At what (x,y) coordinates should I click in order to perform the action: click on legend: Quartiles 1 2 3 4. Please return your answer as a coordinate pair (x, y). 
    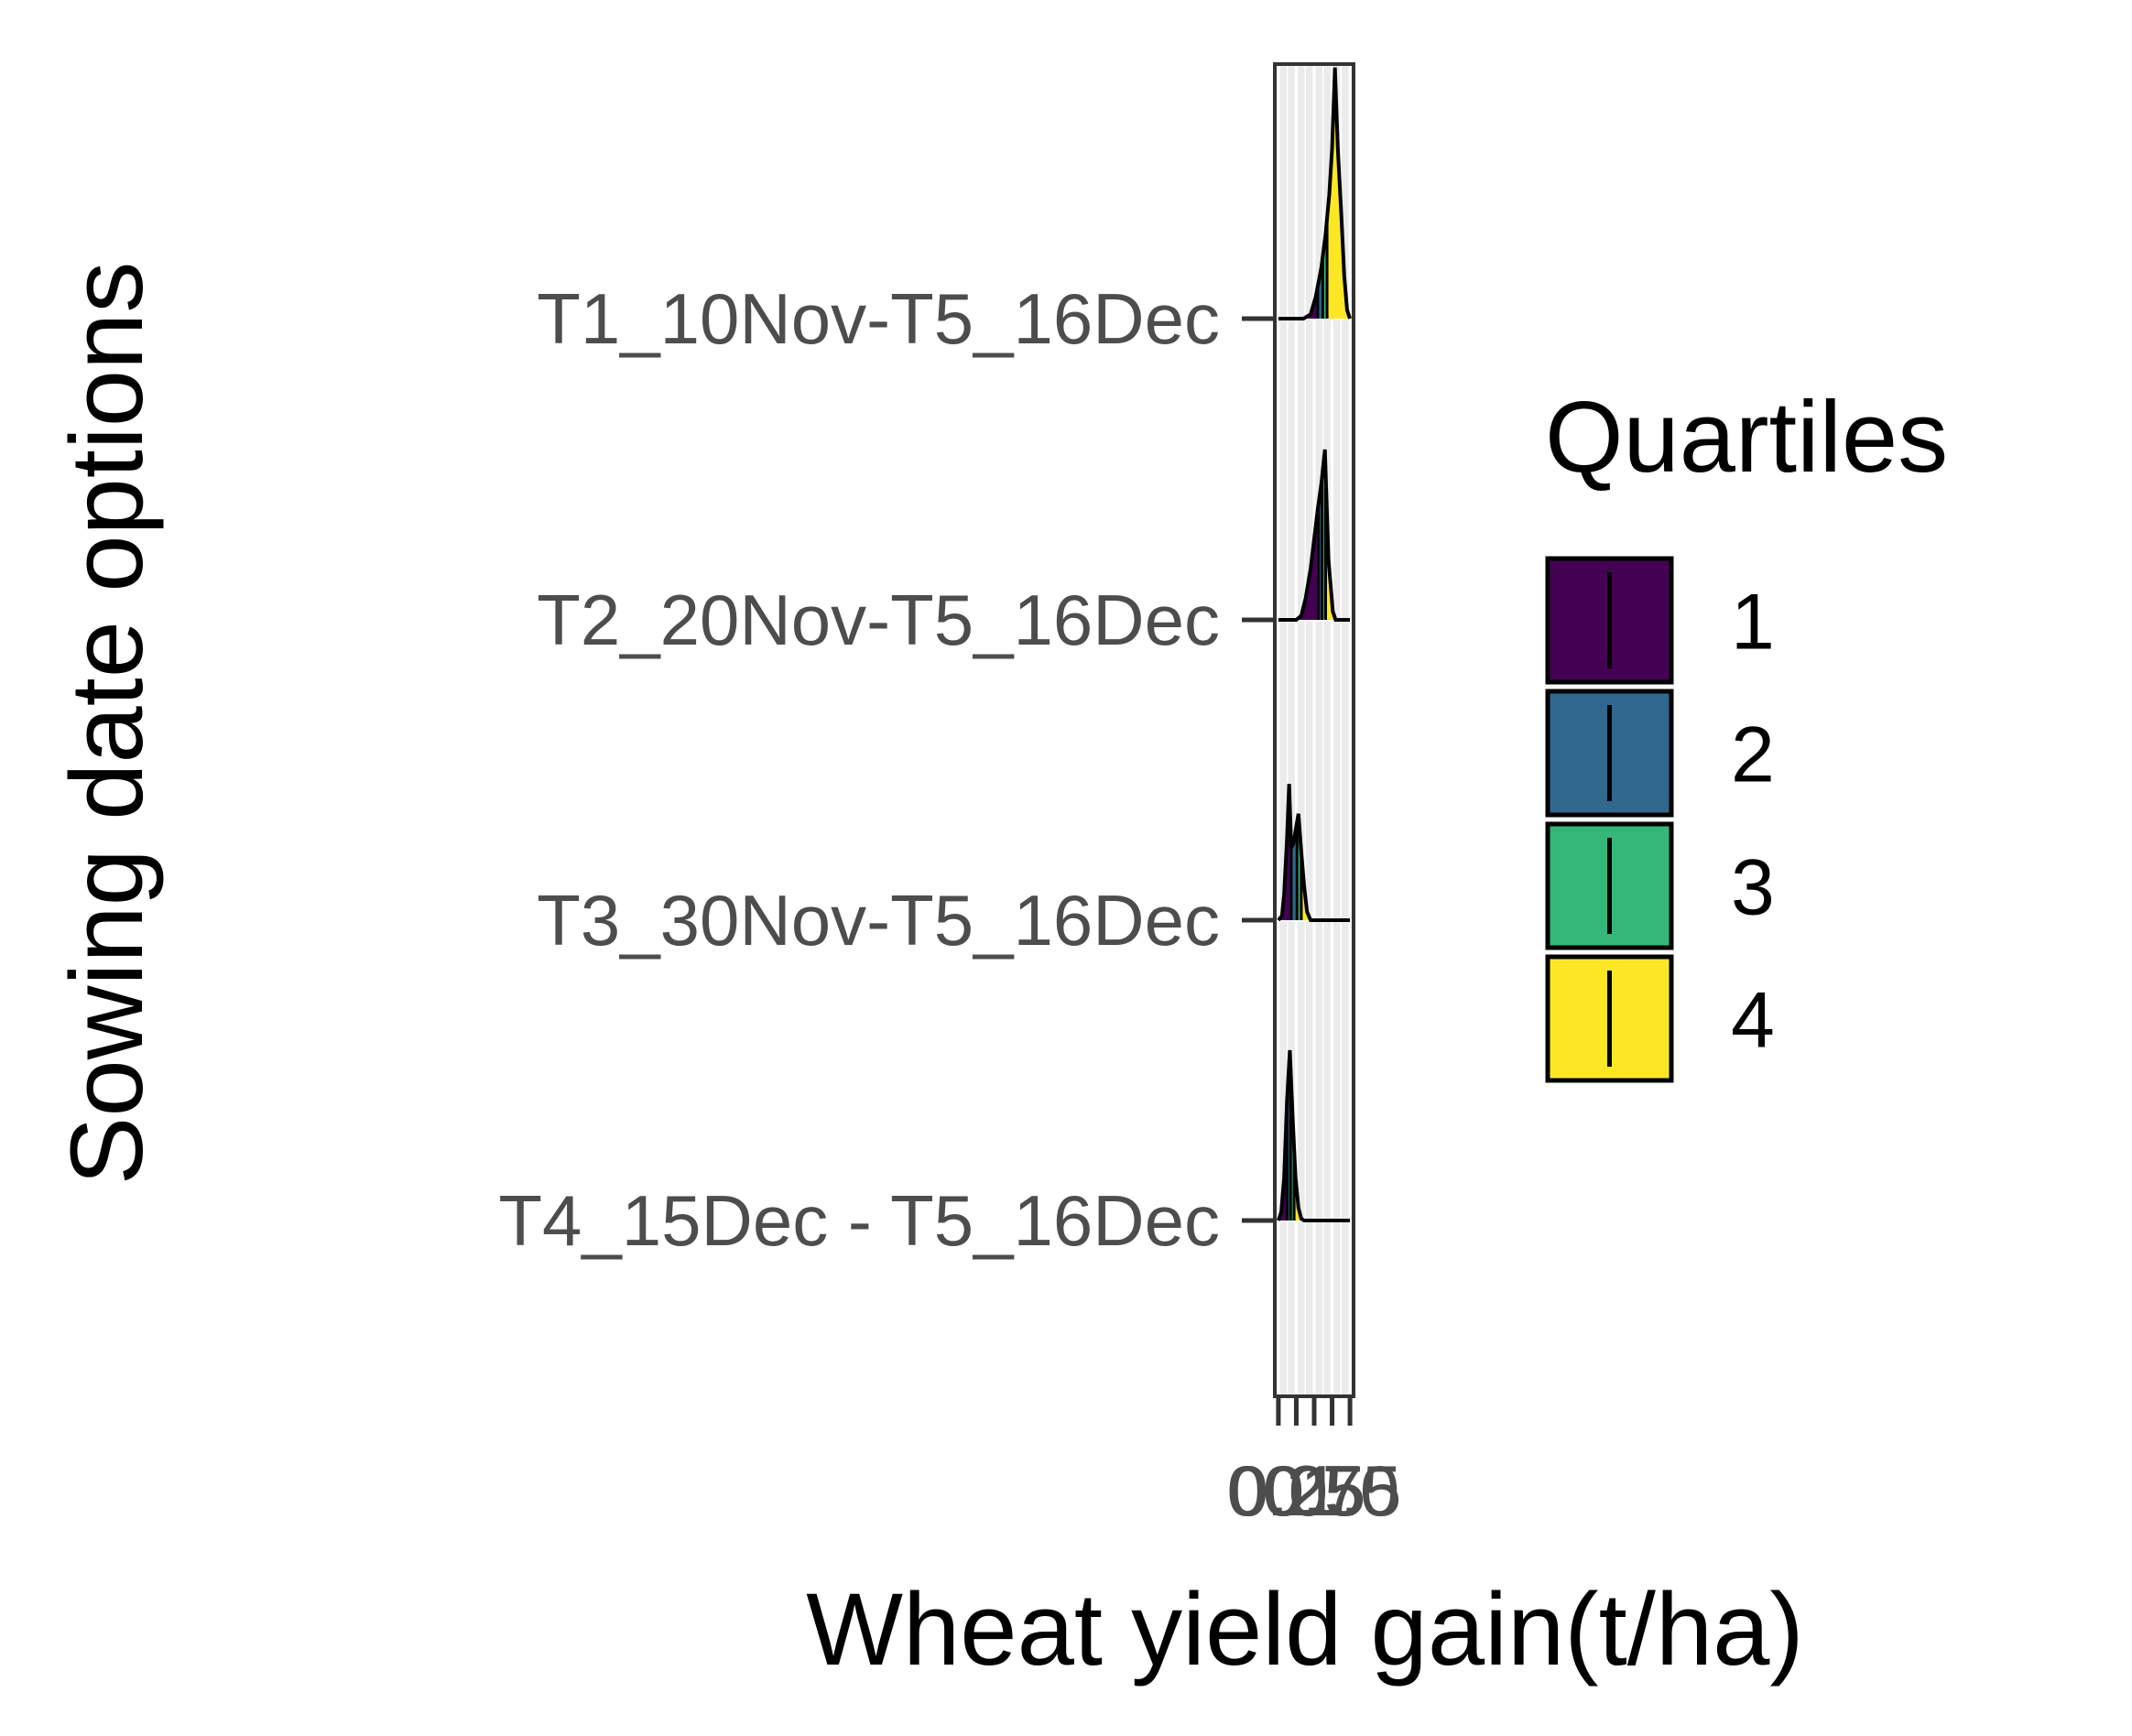
    Looking at the image, I should click on (1746, 732).